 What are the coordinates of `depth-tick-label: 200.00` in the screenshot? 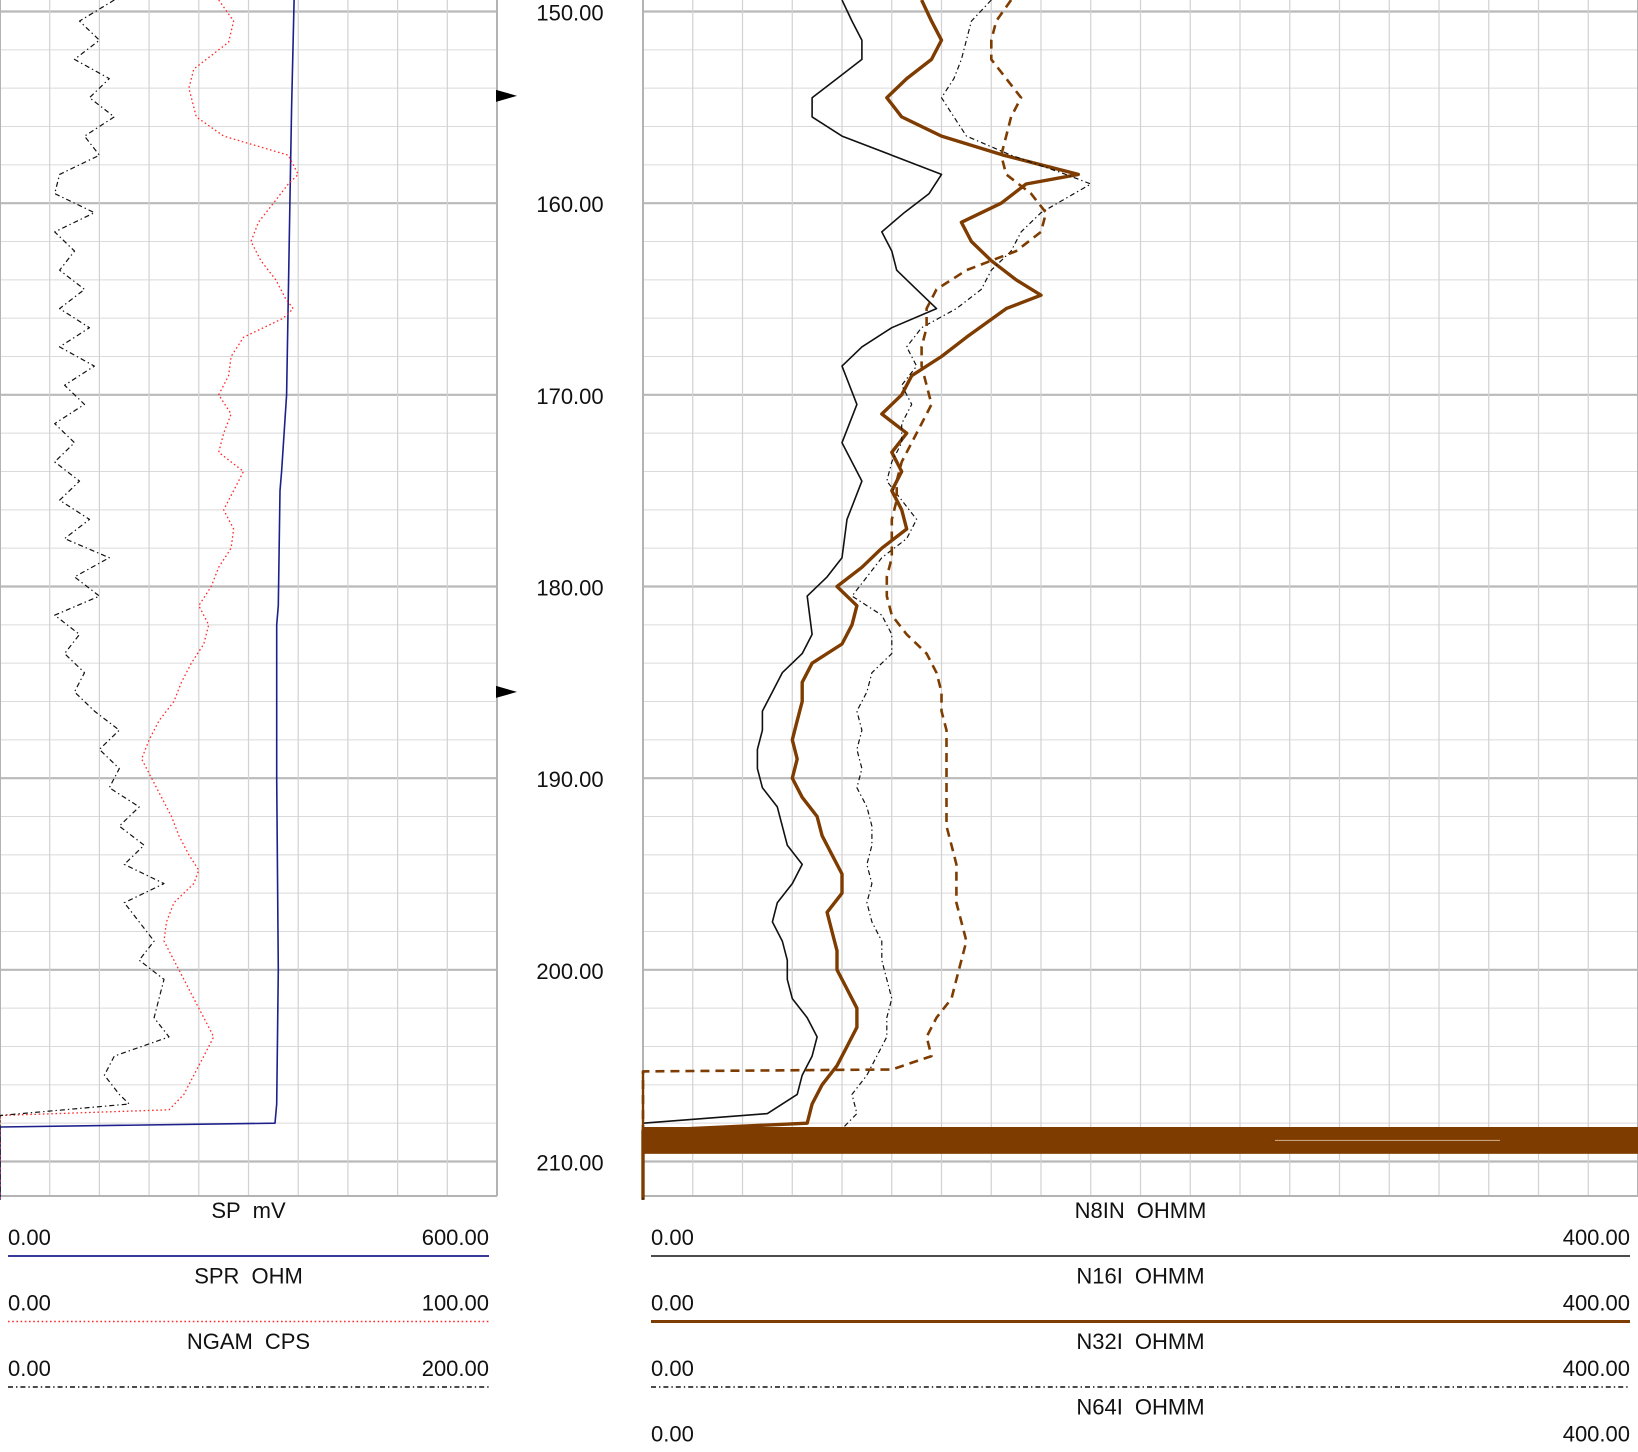 It's located at (569, 971).